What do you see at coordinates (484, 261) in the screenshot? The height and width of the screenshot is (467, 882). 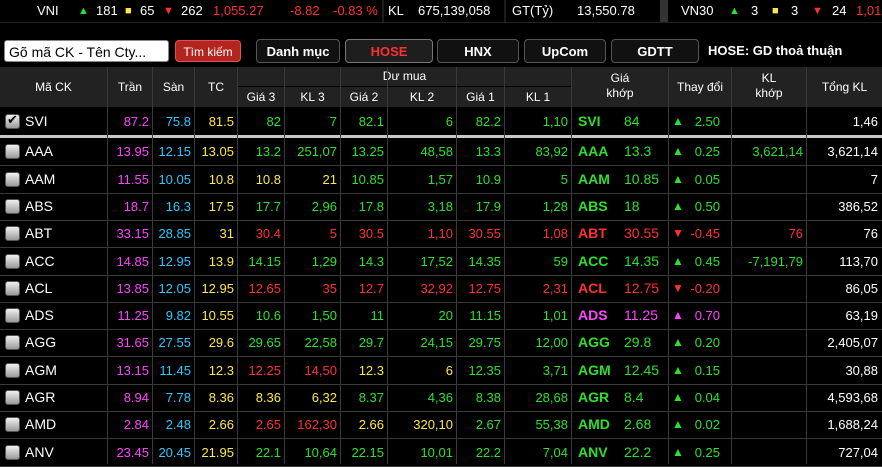 I see `cell-p1: 14.35` at bounding box center [484, 261].